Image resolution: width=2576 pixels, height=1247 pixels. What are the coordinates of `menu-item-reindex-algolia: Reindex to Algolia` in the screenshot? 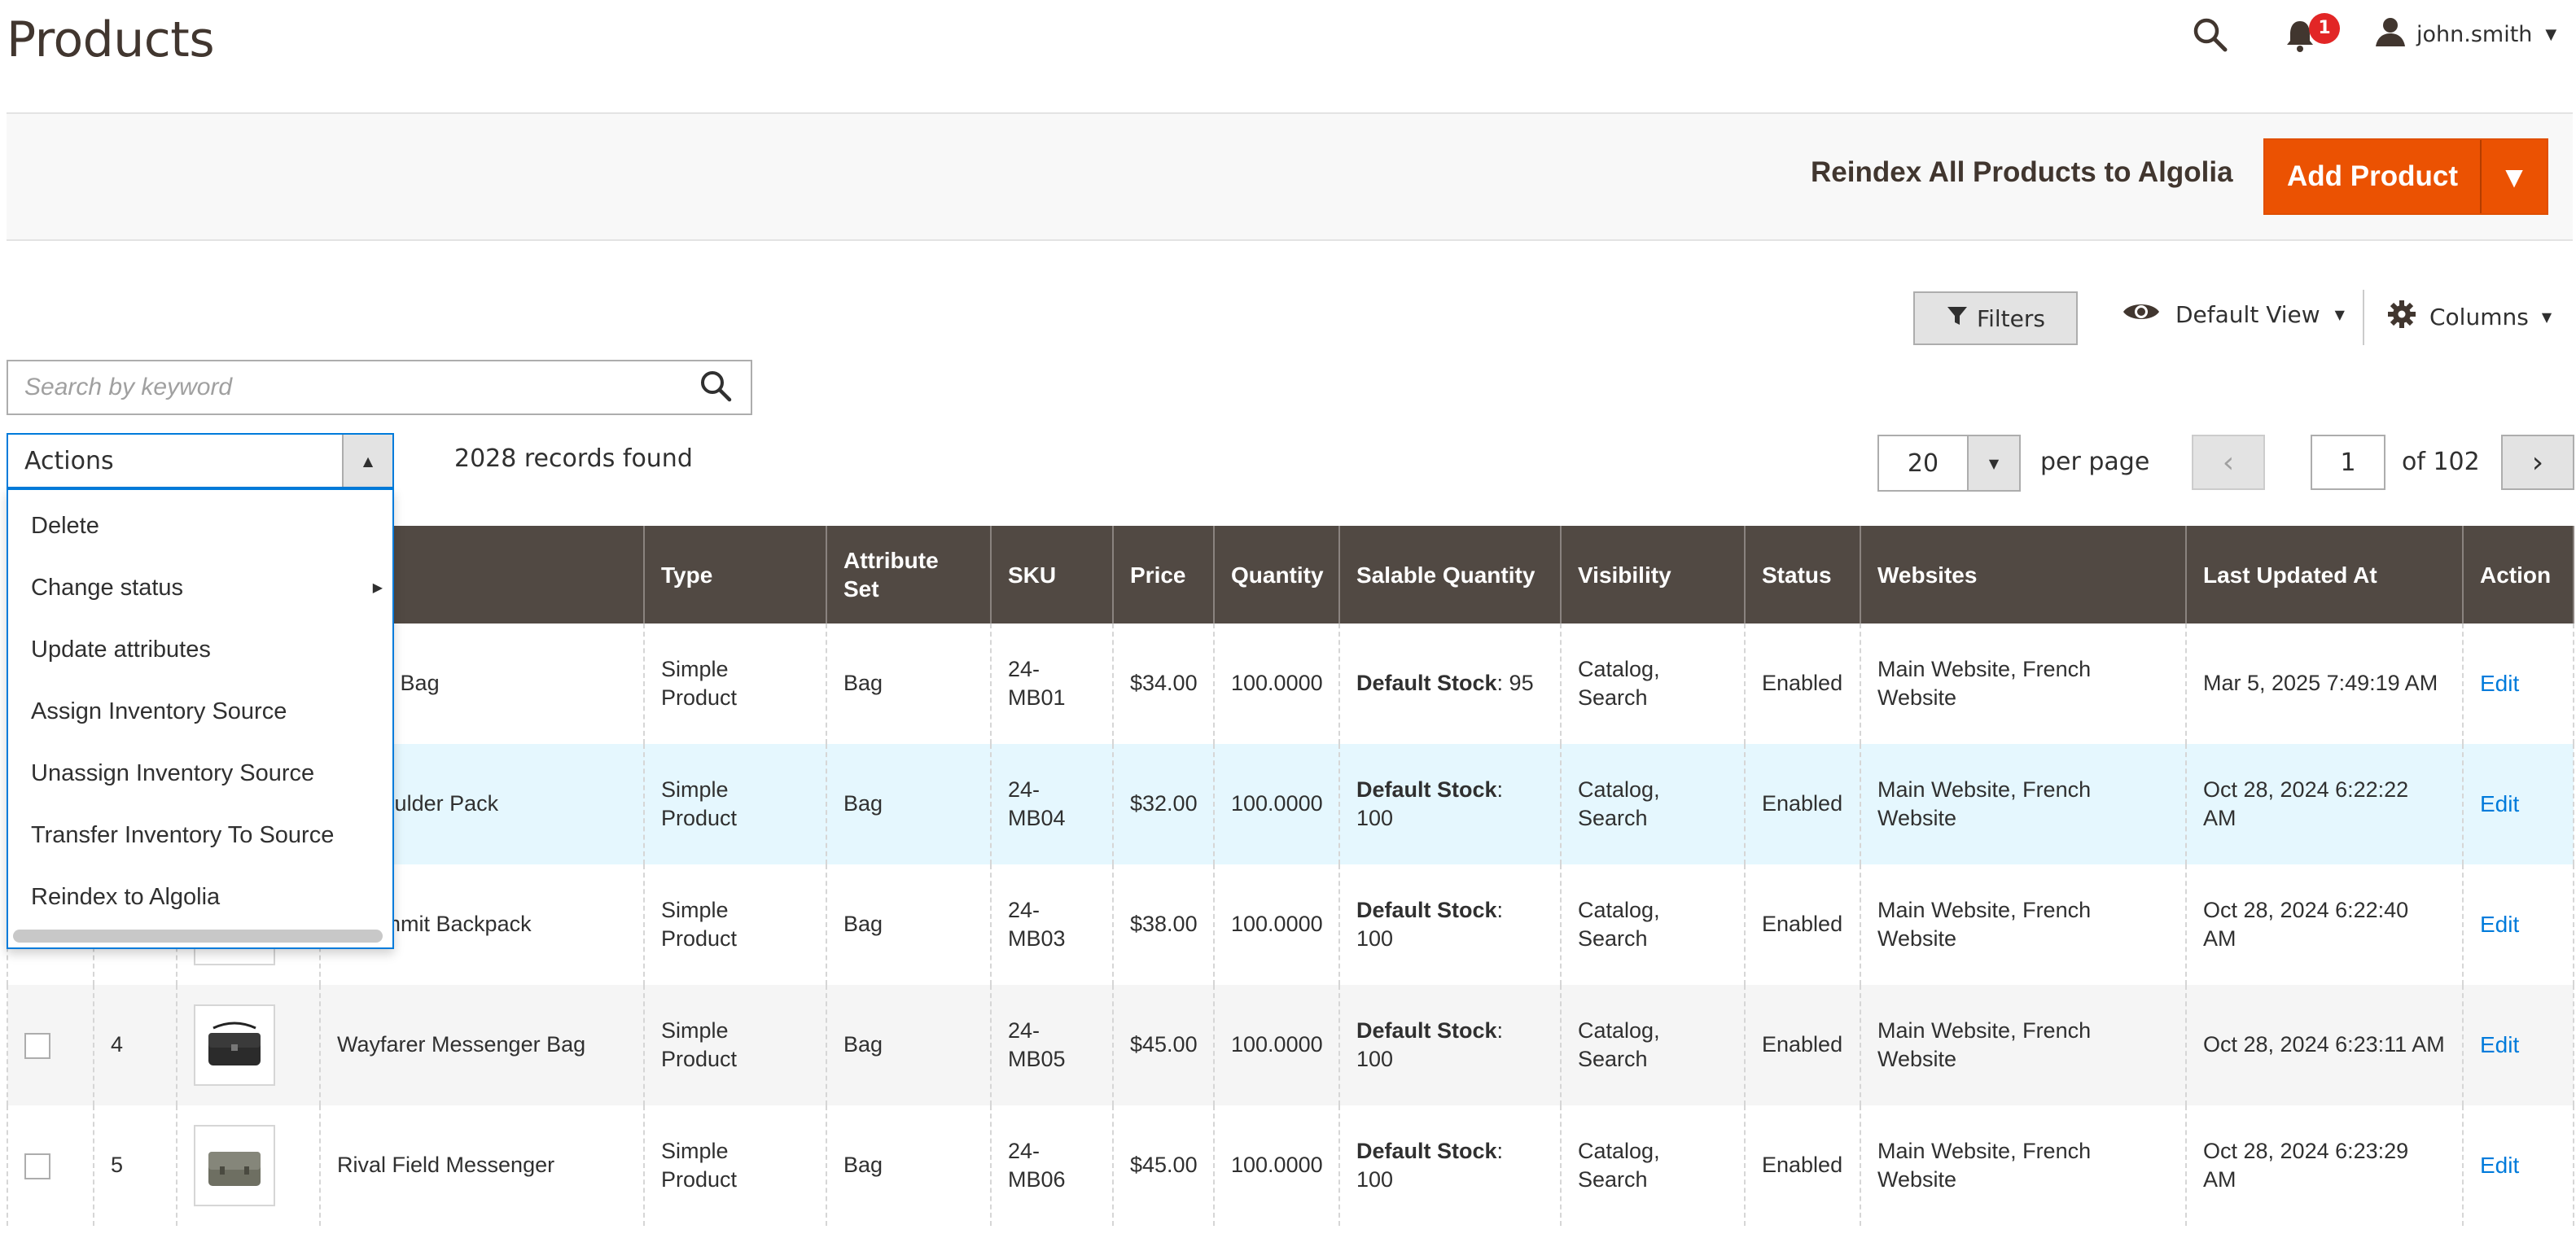 It's located at (200, 897).